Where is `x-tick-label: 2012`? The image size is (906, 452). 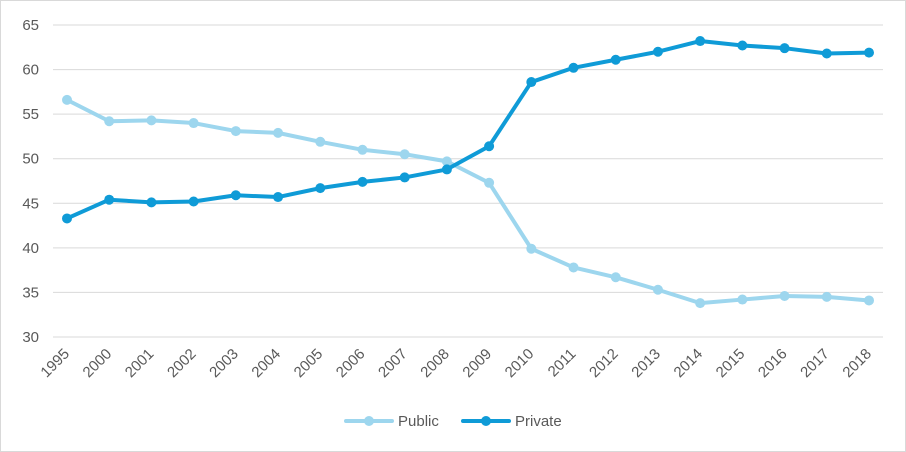
x-tick-label: 2012 is located at coordinates (604, 363).